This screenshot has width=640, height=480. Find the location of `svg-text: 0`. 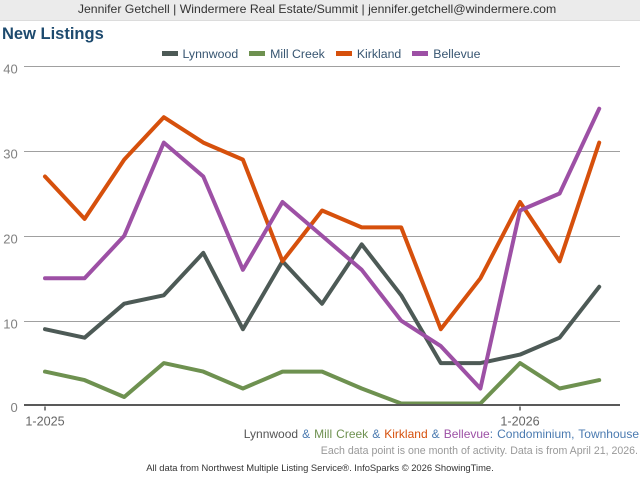

svg-text: 0 is located at coordinates (13, 407).